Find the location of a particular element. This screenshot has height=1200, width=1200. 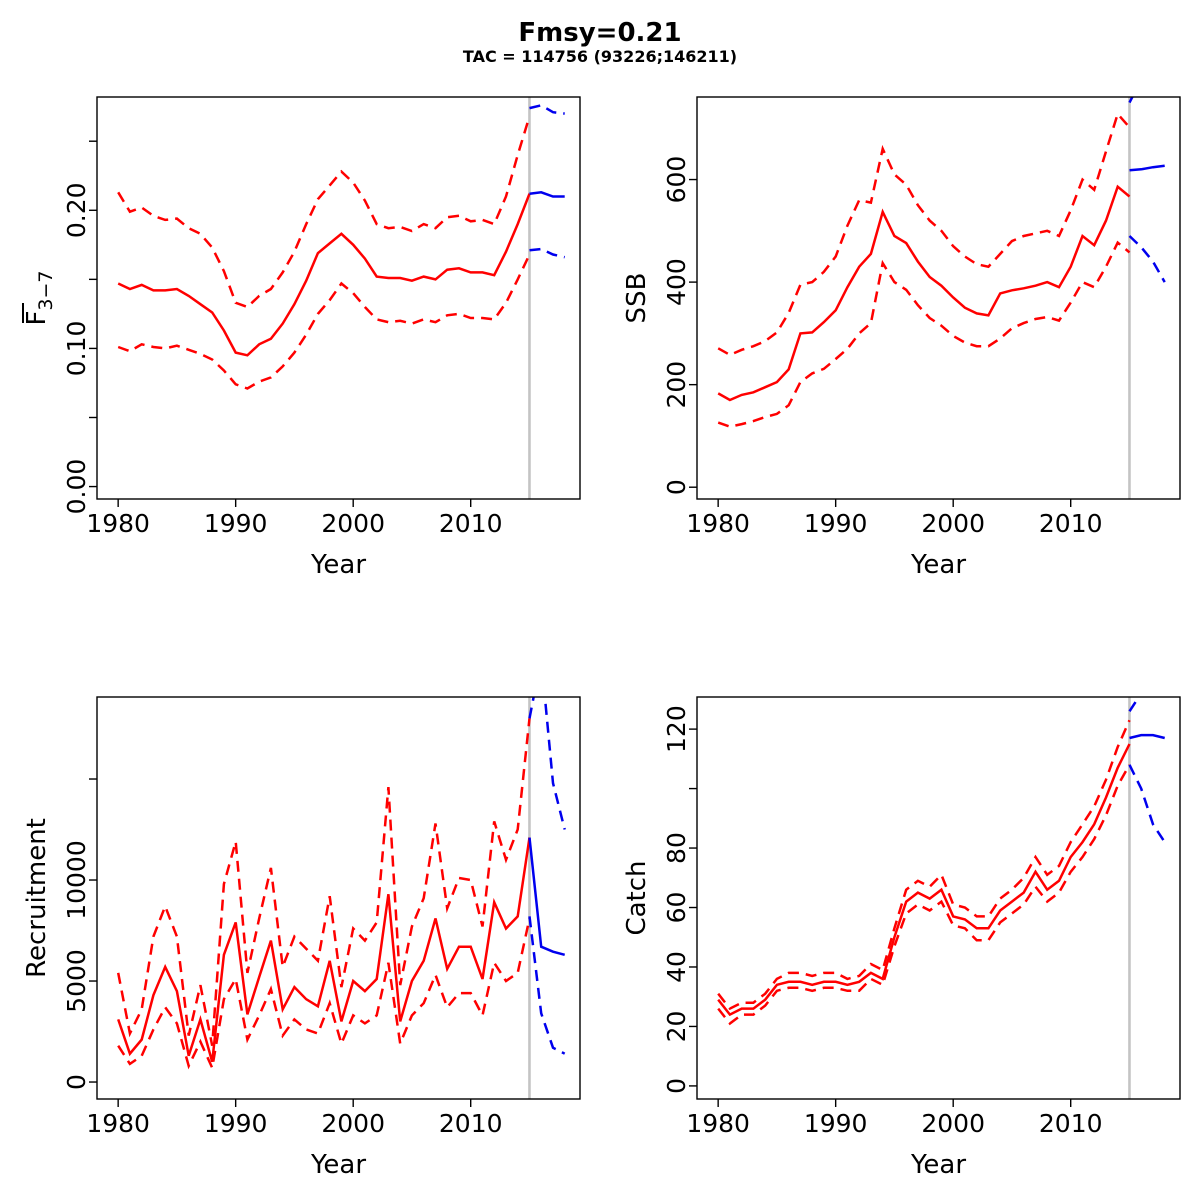

y-axis-title: F3−7 is located at coordinates (39, 297).